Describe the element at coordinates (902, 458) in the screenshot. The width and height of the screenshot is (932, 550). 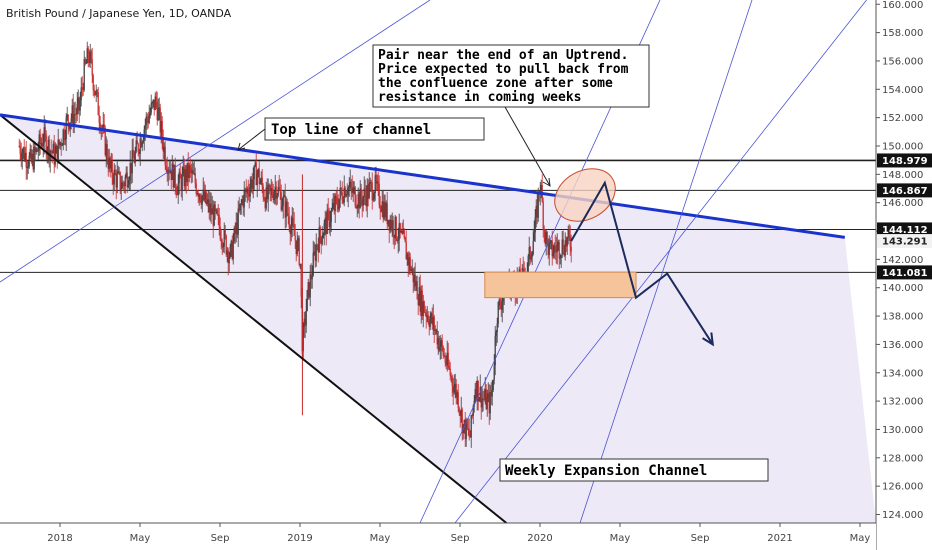
I see `price-tick-label: 128.000` at that location.